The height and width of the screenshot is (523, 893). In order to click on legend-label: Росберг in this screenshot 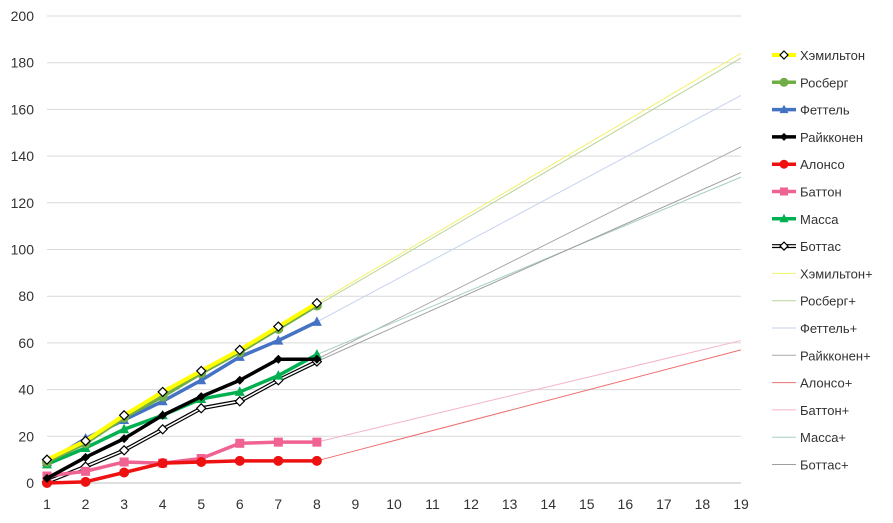, I will do `click(824, 82)`.